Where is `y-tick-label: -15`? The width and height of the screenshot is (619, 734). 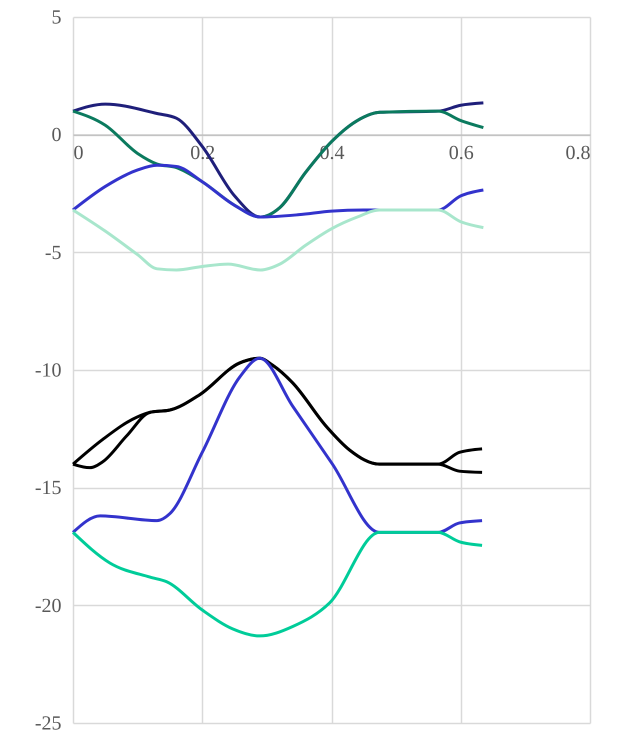 y-tick-label: -15 is located at coordinates (48, 488).